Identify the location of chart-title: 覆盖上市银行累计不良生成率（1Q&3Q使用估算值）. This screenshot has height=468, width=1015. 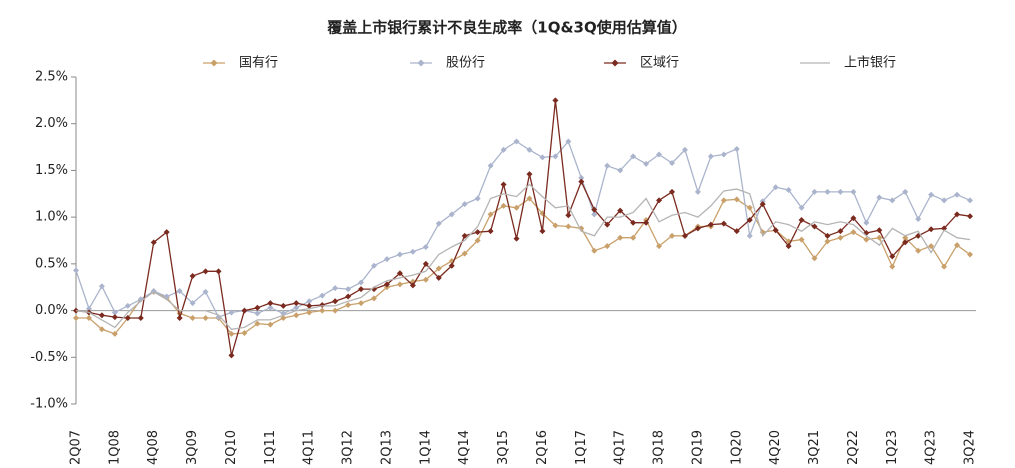
(506, 28).